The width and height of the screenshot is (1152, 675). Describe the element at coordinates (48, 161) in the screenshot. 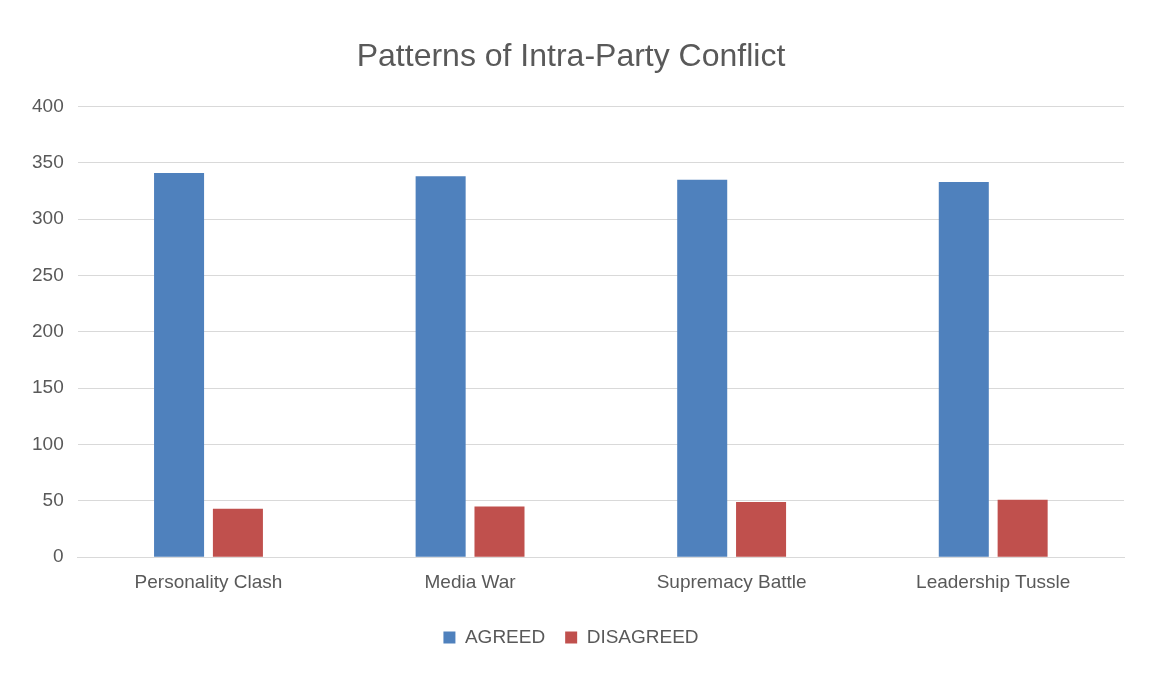

I see `y-tick-label: 350` at that location.